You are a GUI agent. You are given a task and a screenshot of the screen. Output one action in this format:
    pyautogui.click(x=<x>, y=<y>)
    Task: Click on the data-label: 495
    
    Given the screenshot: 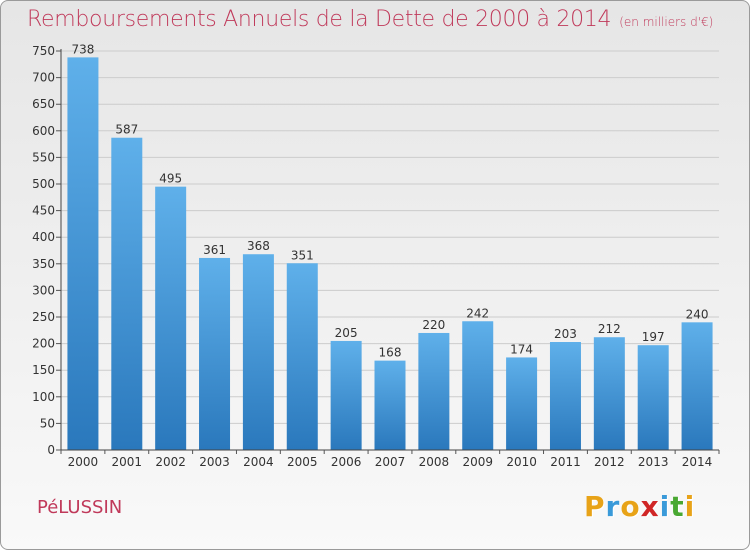 What is the action you would take?
    pyautogui.click(x=170, y=179)
    